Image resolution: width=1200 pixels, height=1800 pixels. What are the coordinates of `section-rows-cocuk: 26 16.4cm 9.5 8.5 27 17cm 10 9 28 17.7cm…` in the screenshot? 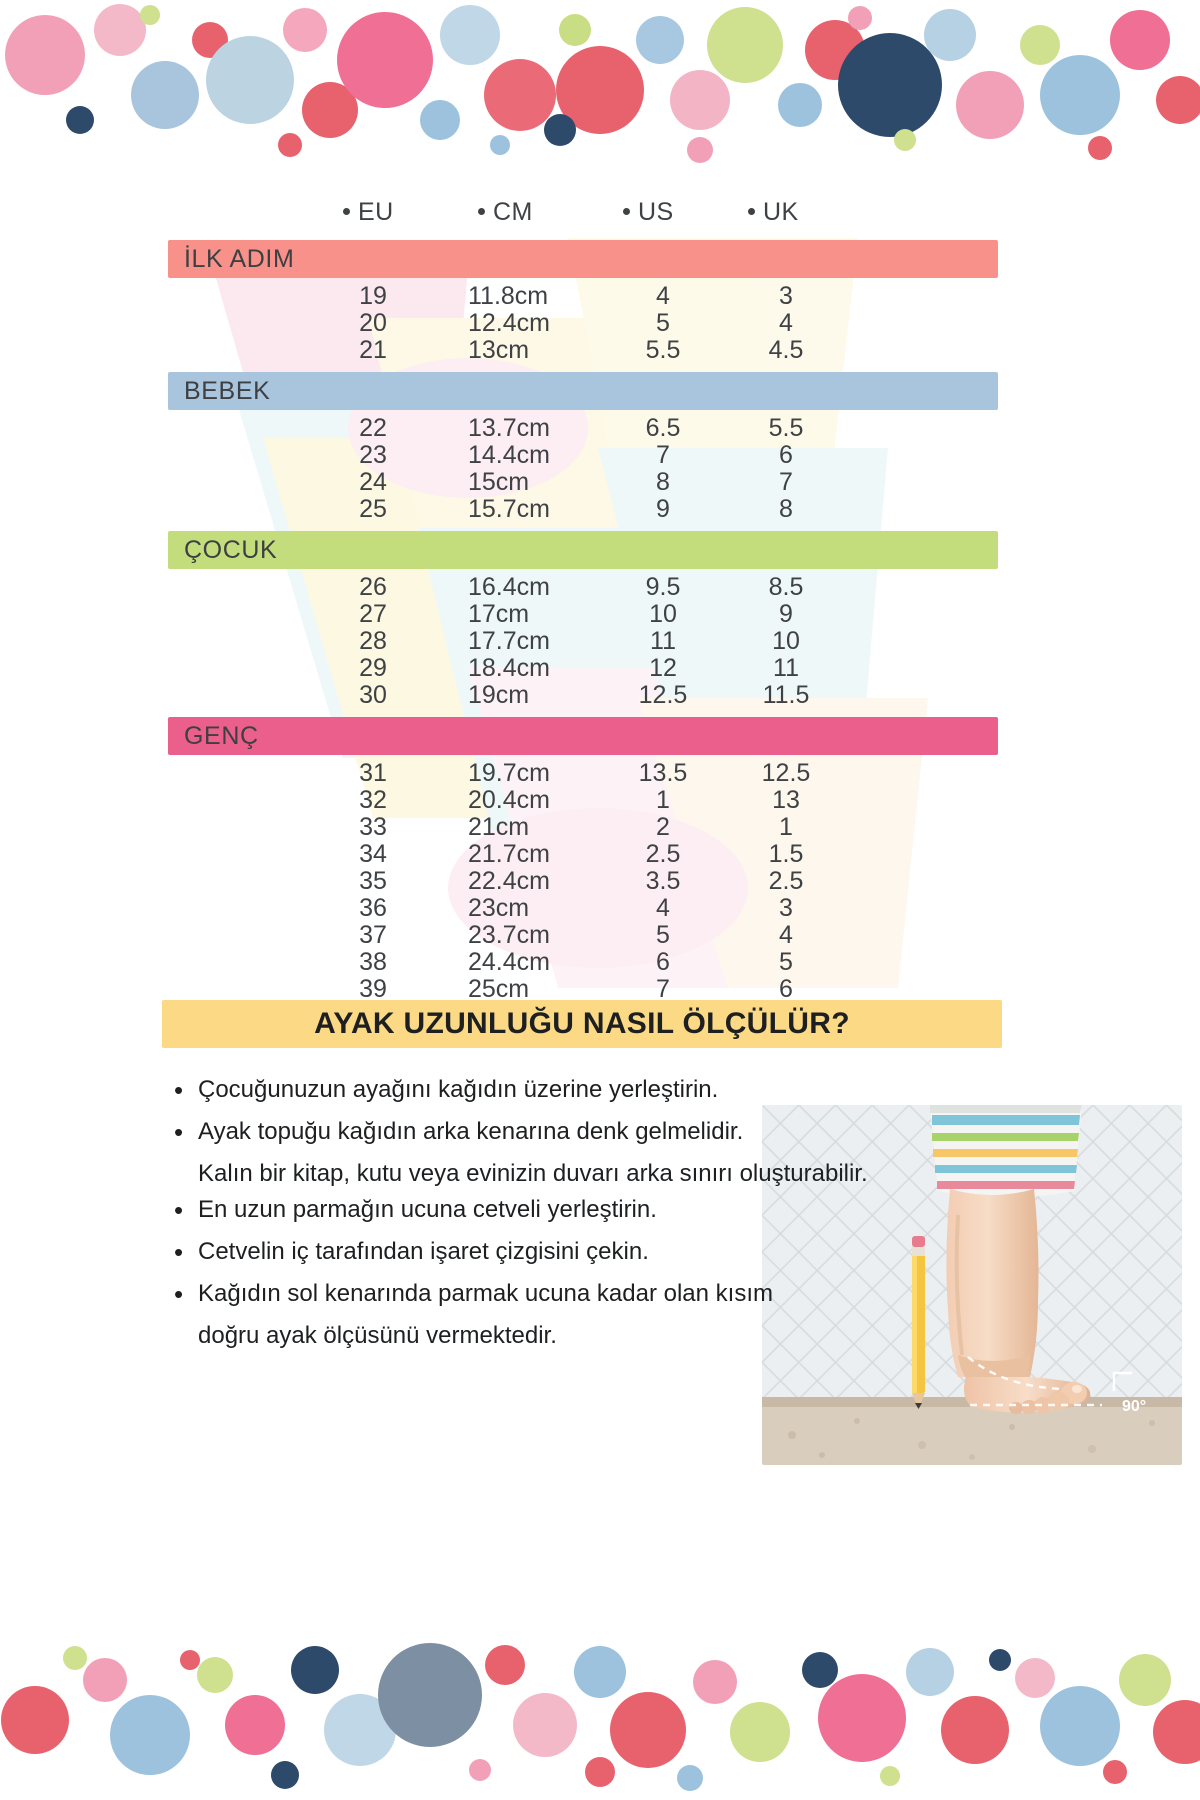 It's located at (583, 643).